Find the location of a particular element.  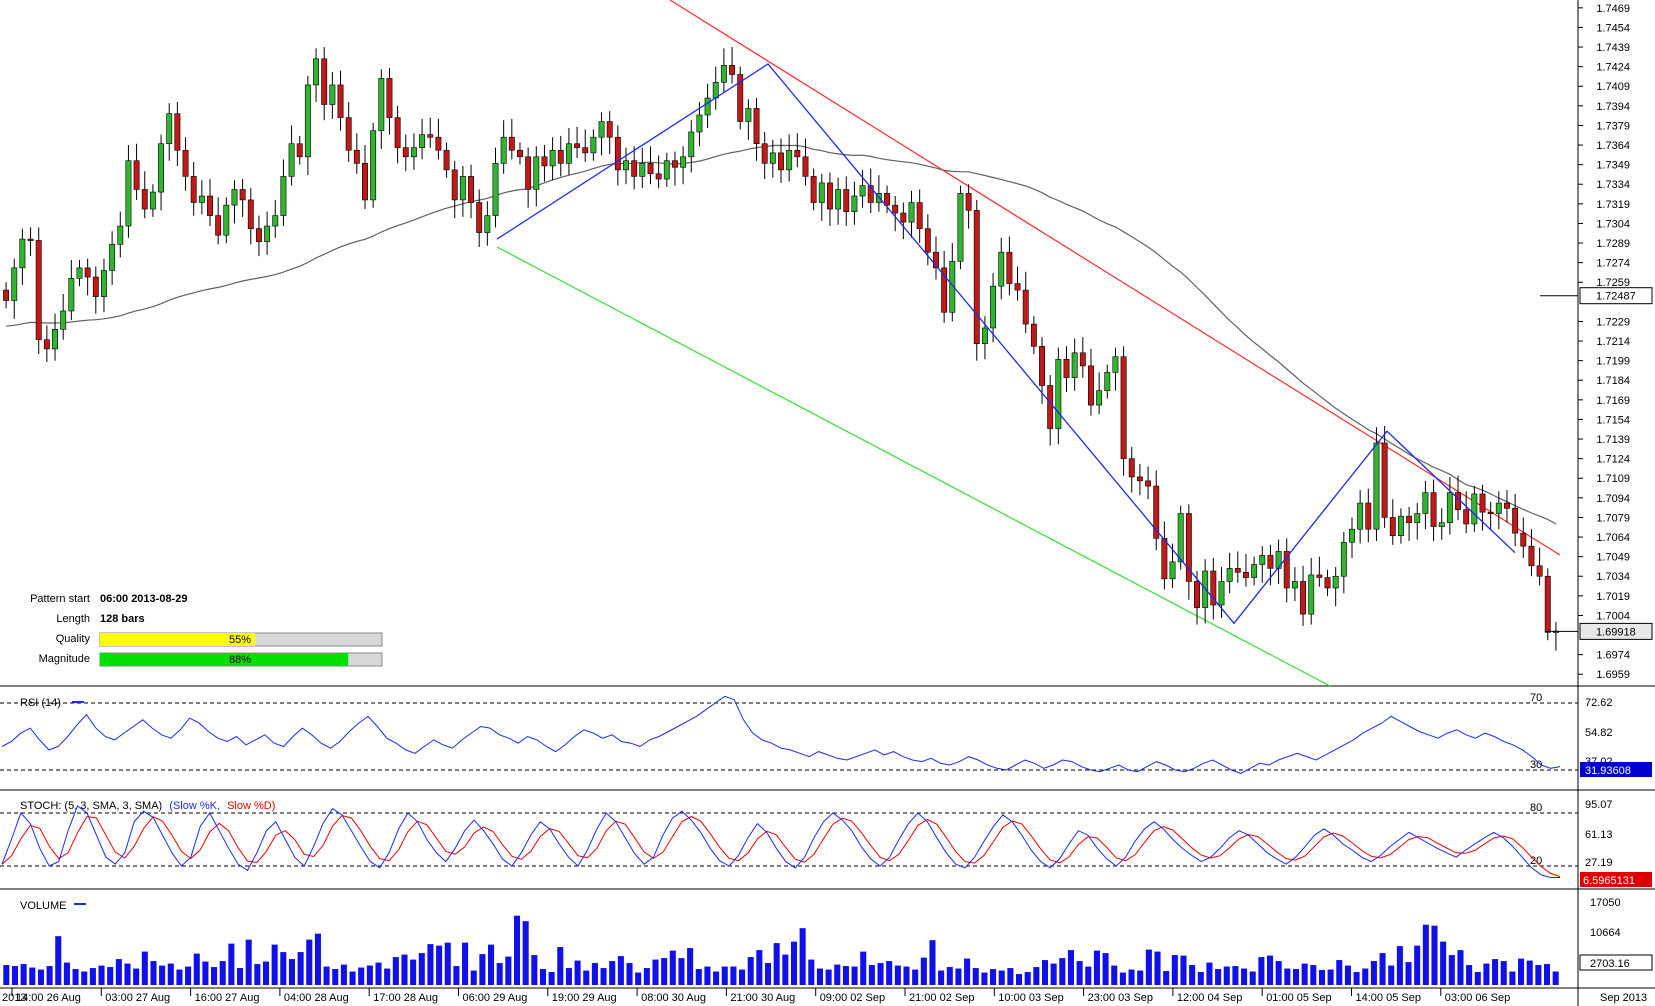

price-tick-label: 1.6974 is located at coordinates (1613, 656).